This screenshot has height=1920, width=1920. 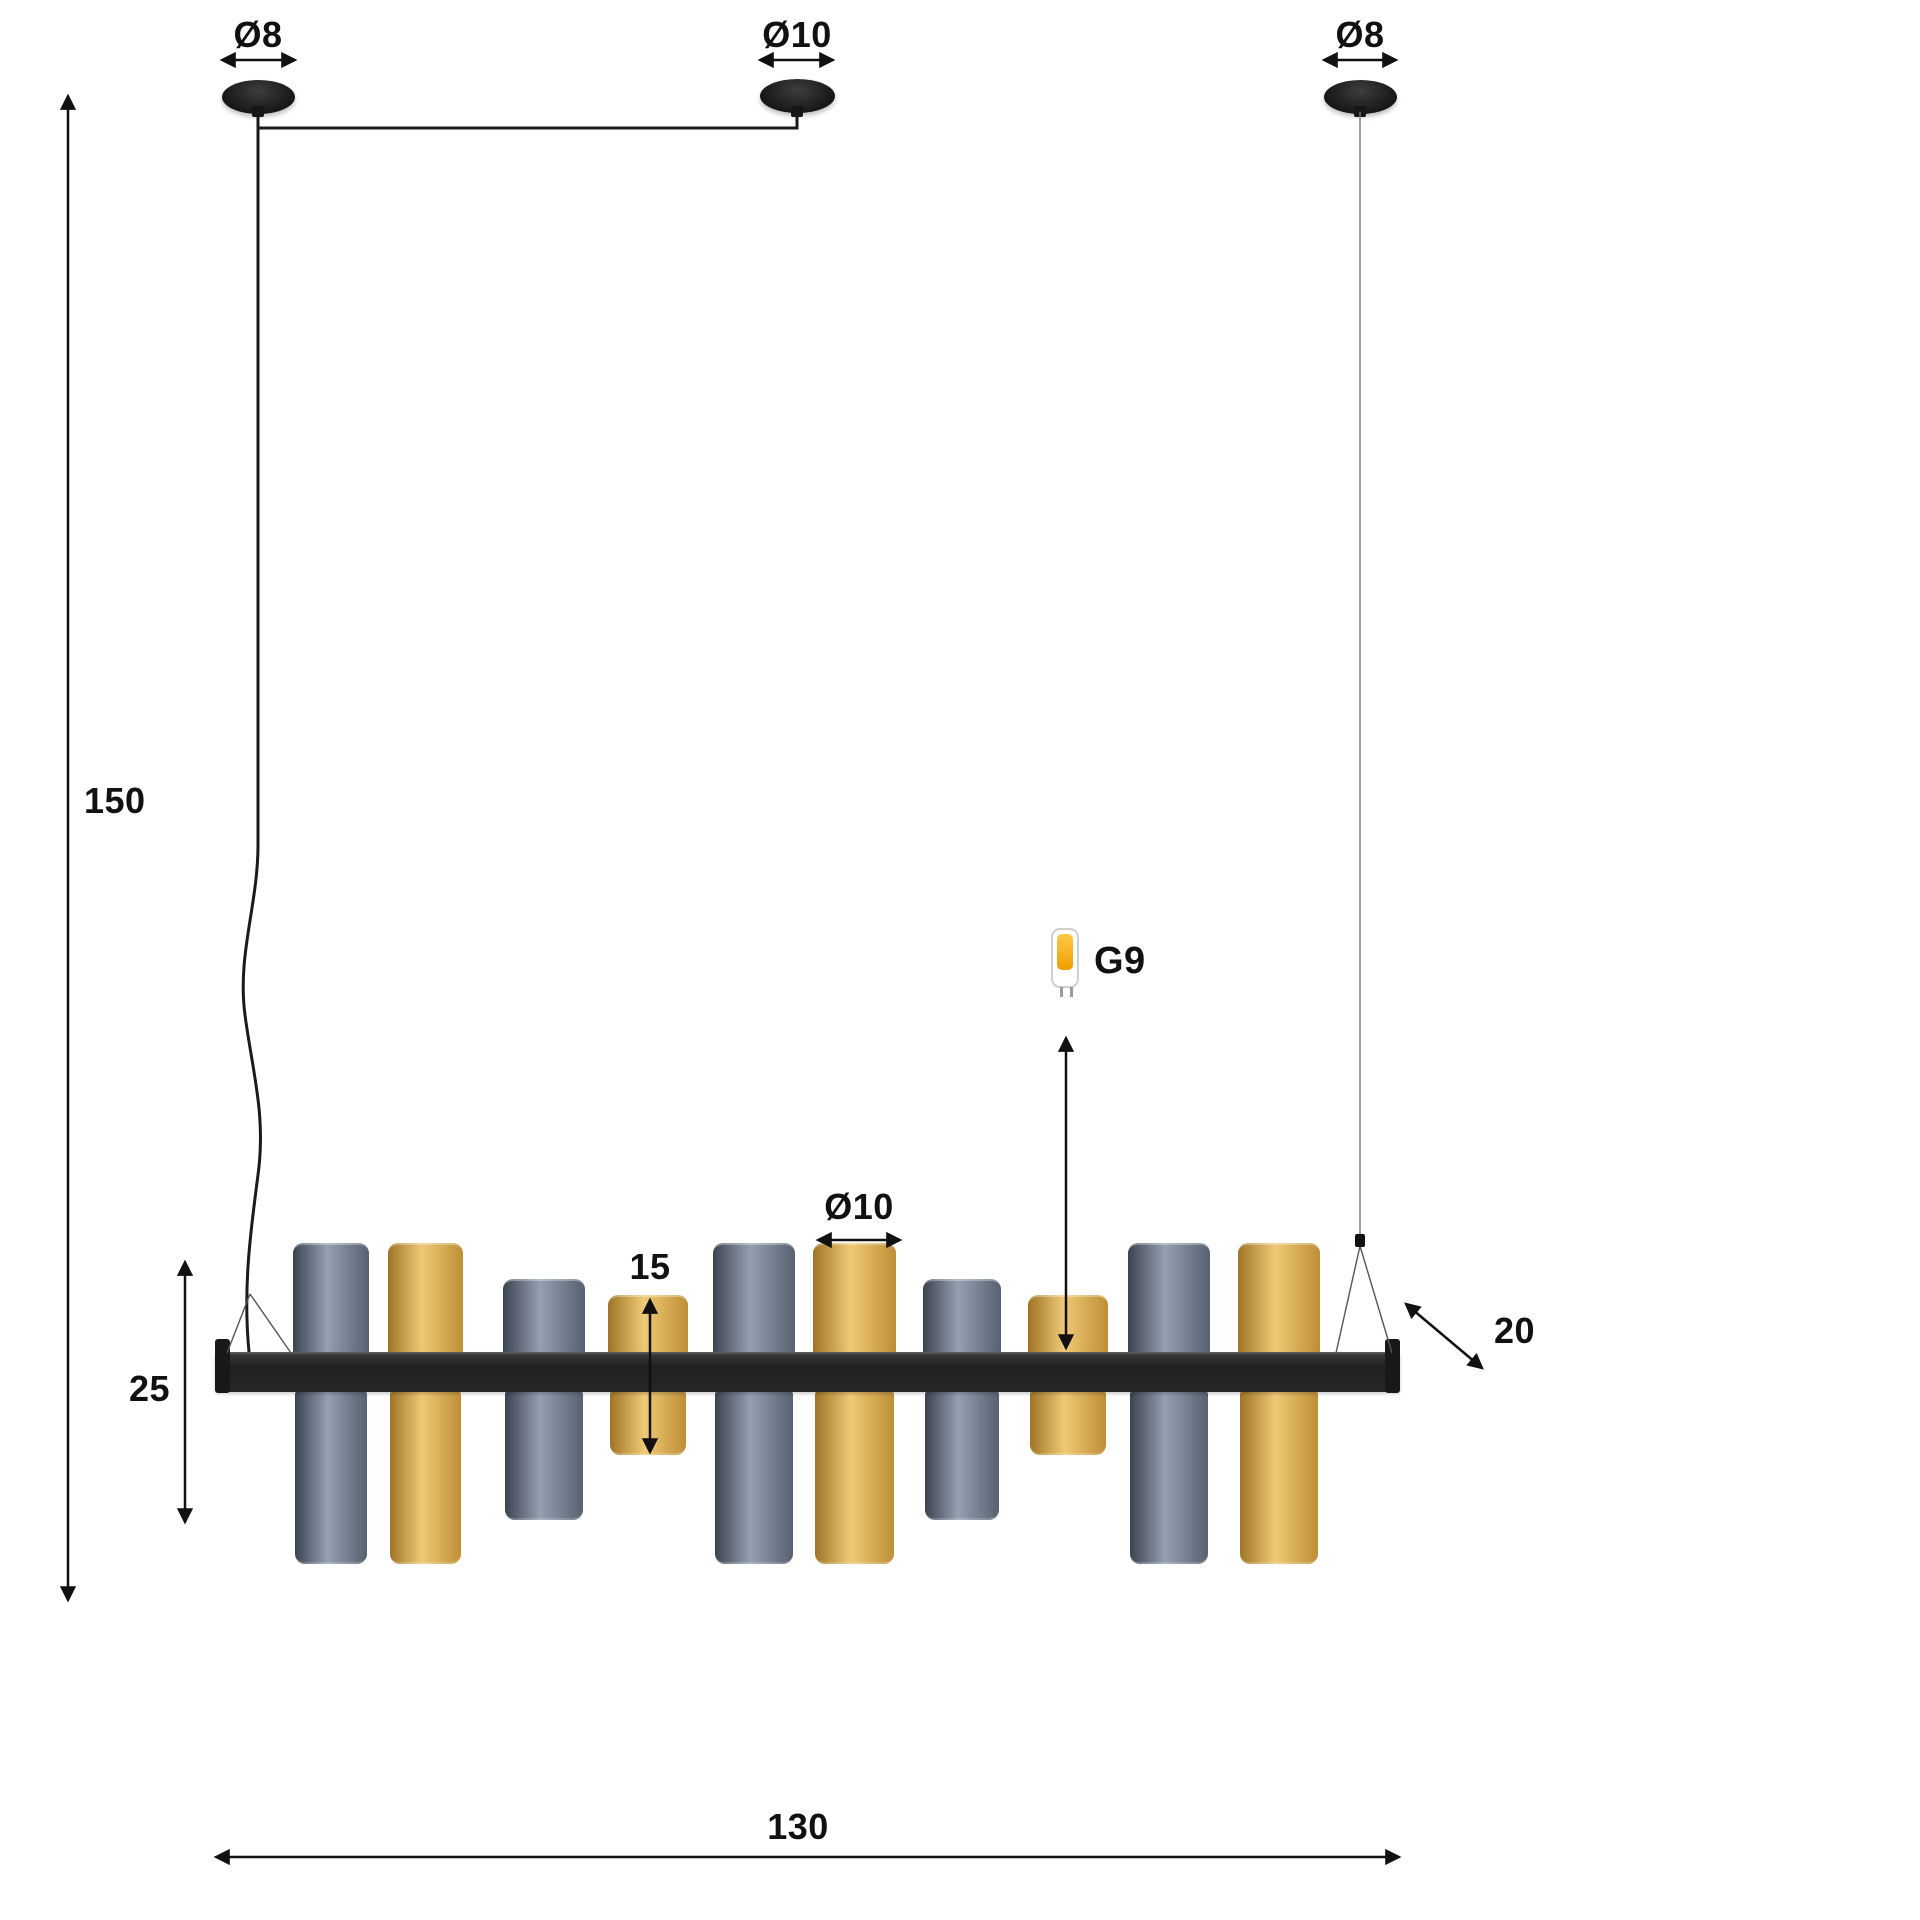 I want to click on wire-connector, so click(x=1360, y=1240).